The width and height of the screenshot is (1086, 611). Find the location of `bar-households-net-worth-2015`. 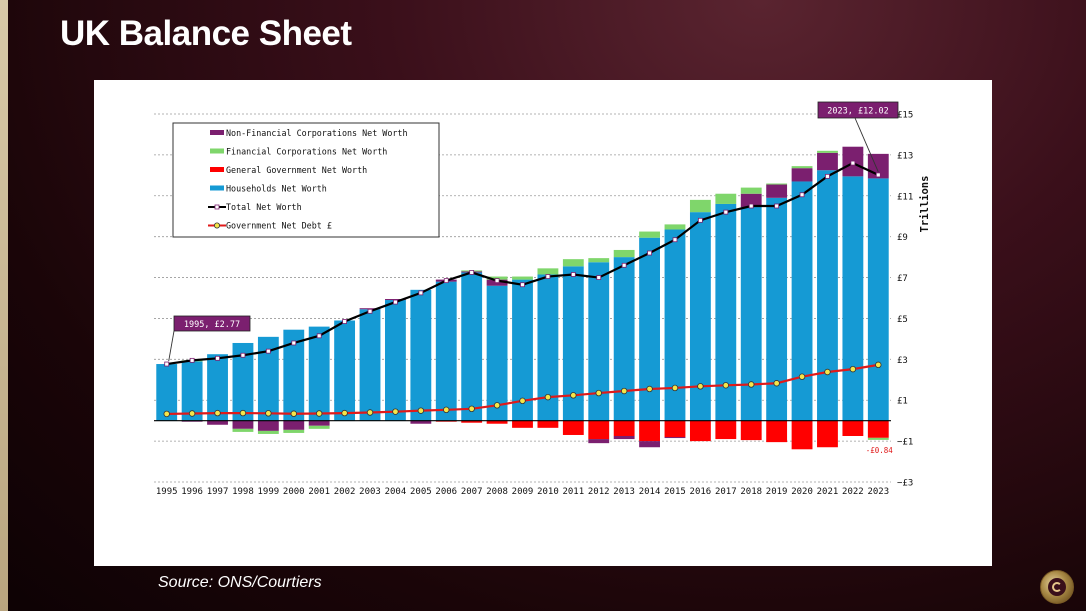

bar-households-net-worth-2015 is located at coordinates (675, 325).